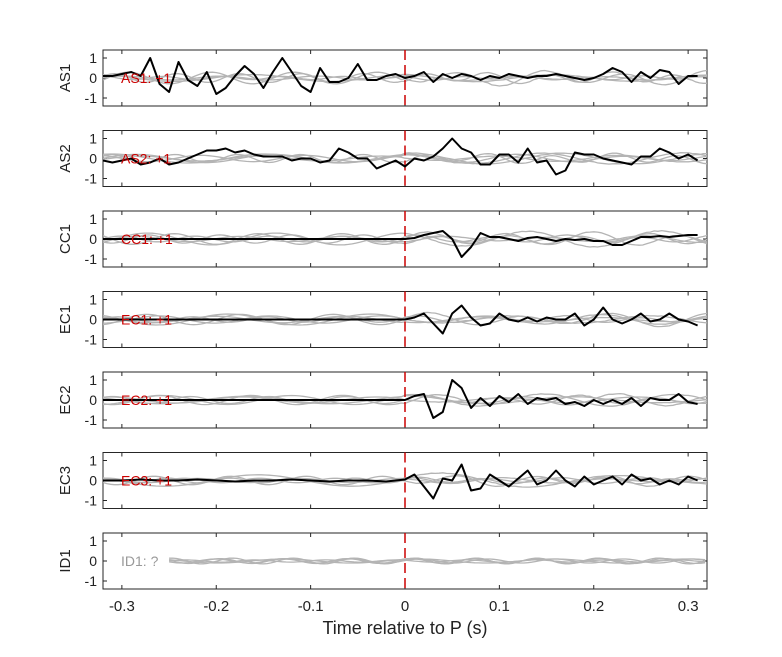 The height and width of the screenshot is (657, 782). I want to click on panel-as1: 1 0 -1 AS1 AS1: +1, so click(382, 78).